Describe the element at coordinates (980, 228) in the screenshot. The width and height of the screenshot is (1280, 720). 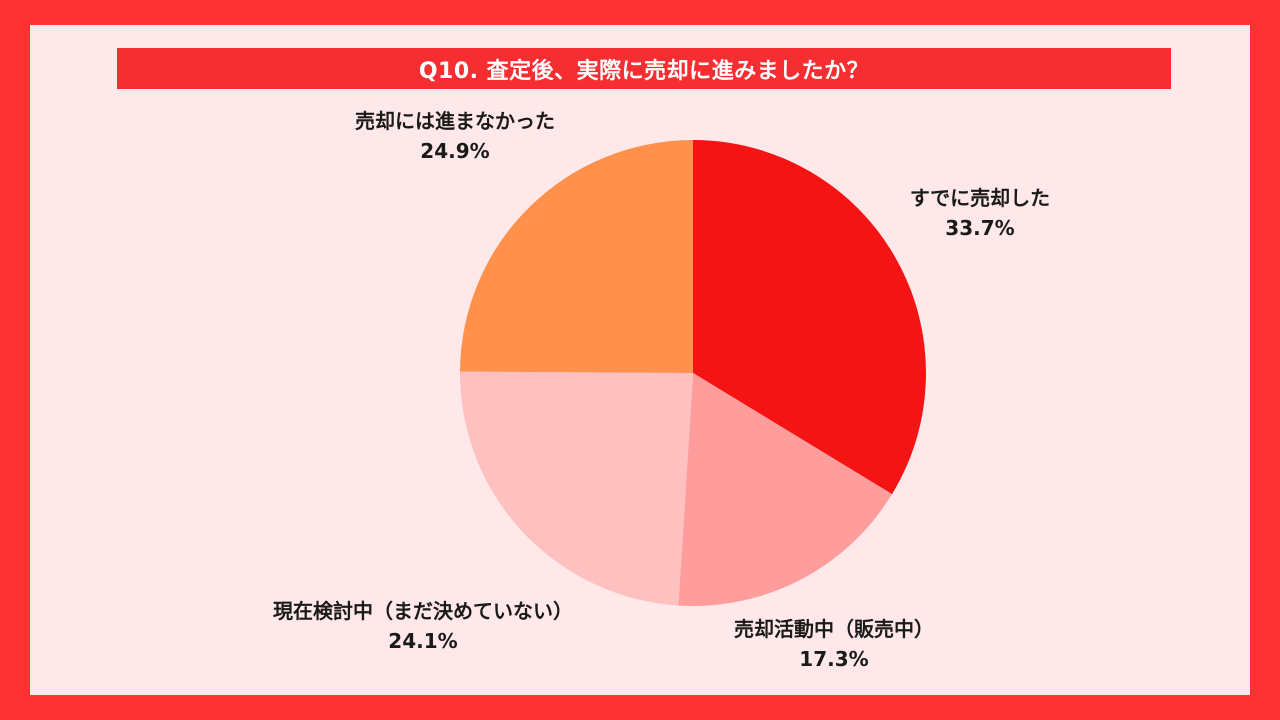
I see `slice-label-sold-value: 33.7%` at that location.